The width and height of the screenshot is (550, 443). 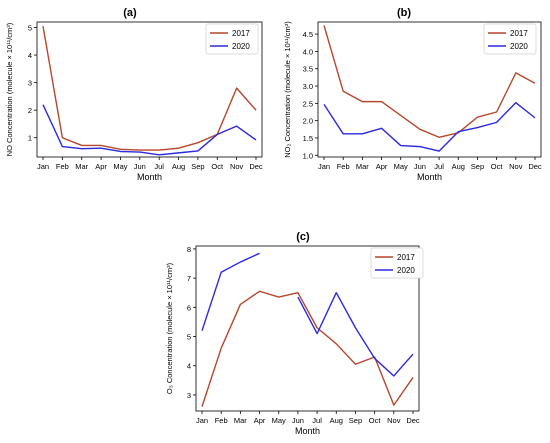 I want to click on panel-c-ylabel: O₃ Concentration (molecule × 10¹¹/cm³), so click(x=169, y=328).